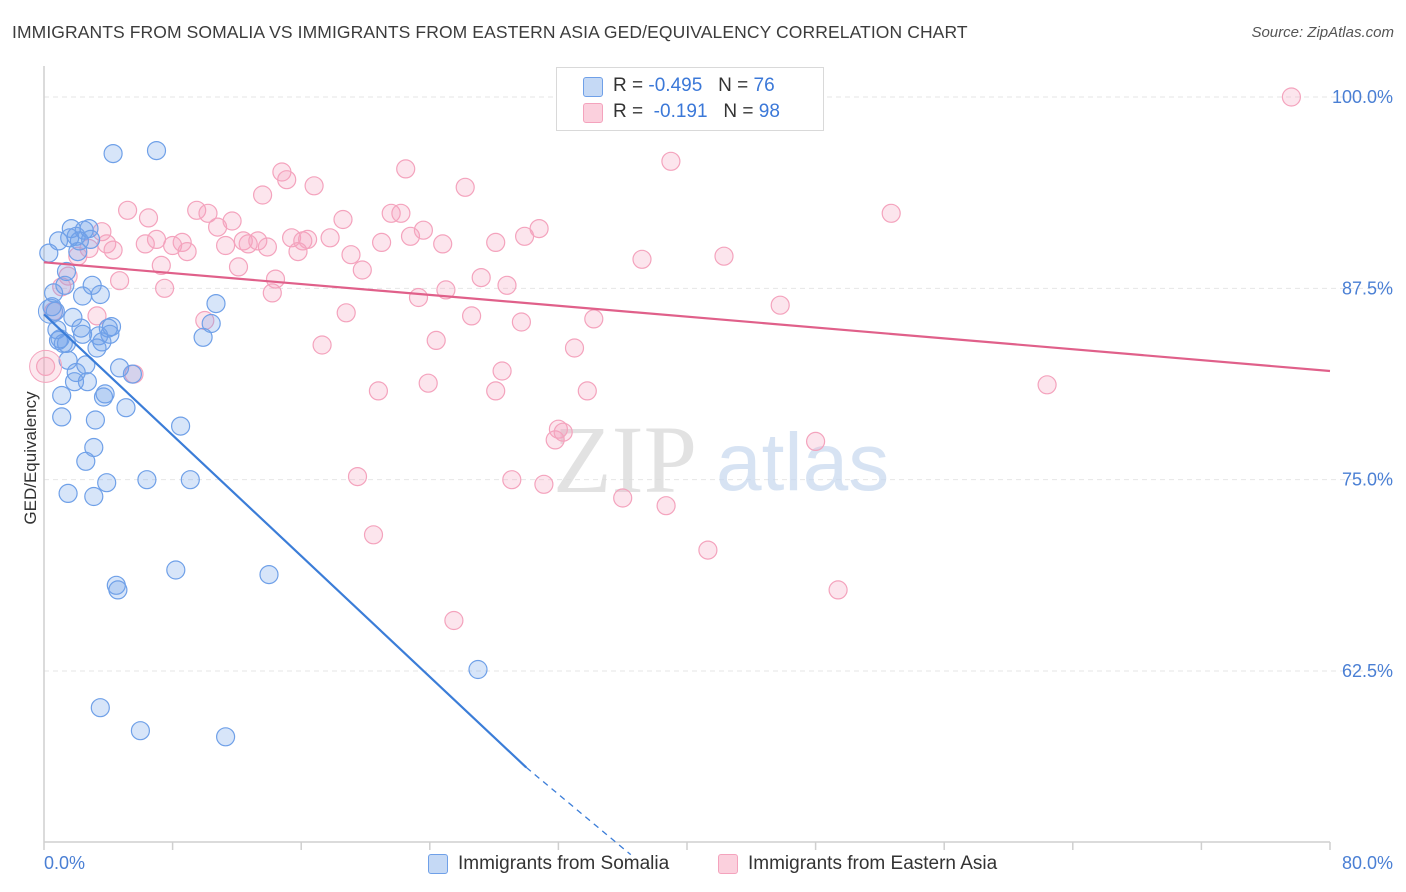 The image size is (1406, 892). What do you see at coordinates (738, 111) in the screenshot?
I see `legend-n-label: N =` at bounding box center [738, 111].